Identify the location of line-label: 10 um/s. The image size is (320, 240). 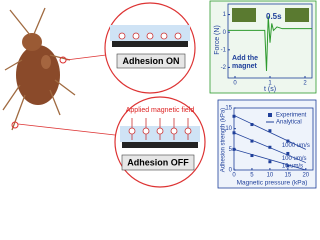
(292, 167).